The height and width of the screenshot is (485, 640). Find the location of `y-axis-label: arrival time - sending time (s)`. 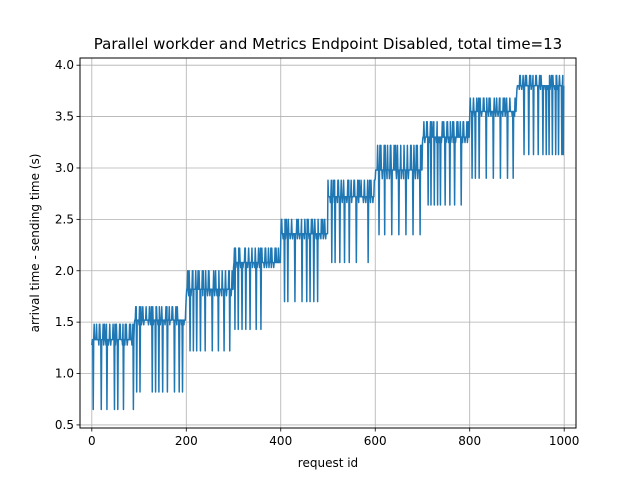

y-axis-label: arrival time - sending time (s) is located at coordinates (35, 243).